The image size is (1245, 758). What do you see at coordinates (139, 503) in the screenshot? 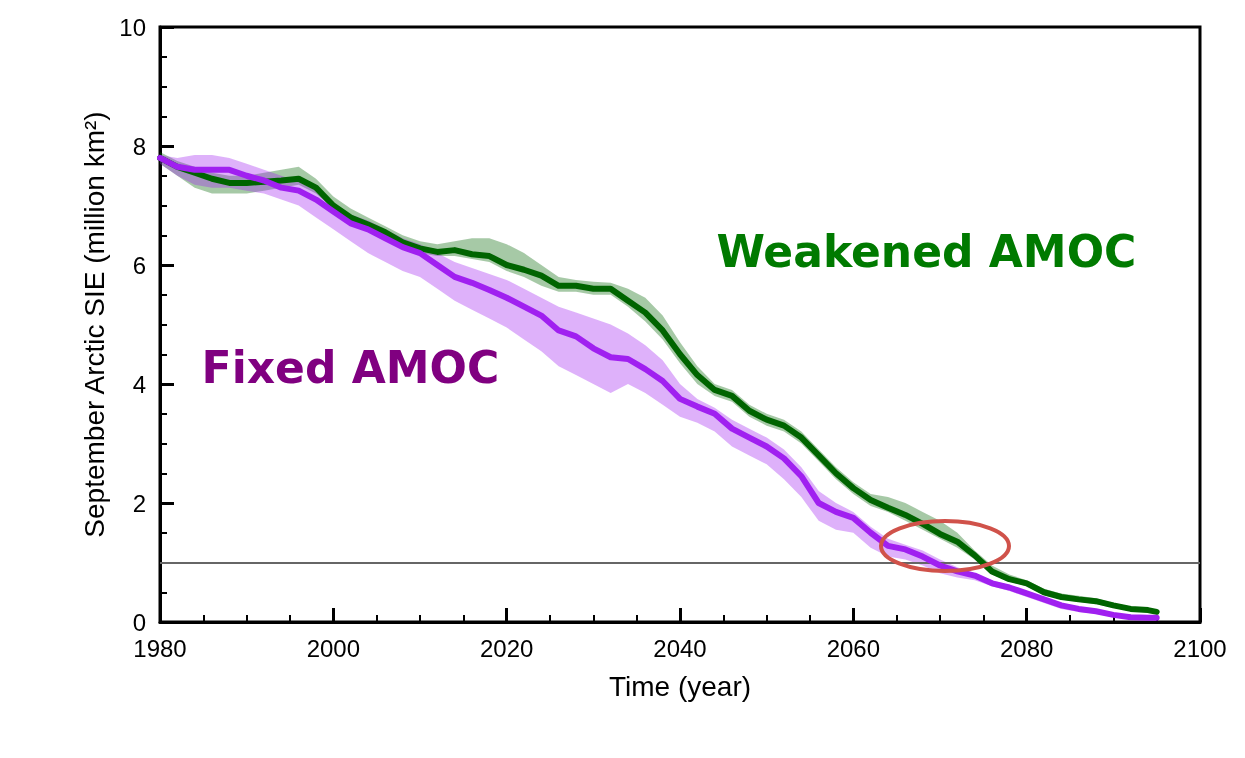
I see `y-tick-label: 2` at bounding box center [139, 503].